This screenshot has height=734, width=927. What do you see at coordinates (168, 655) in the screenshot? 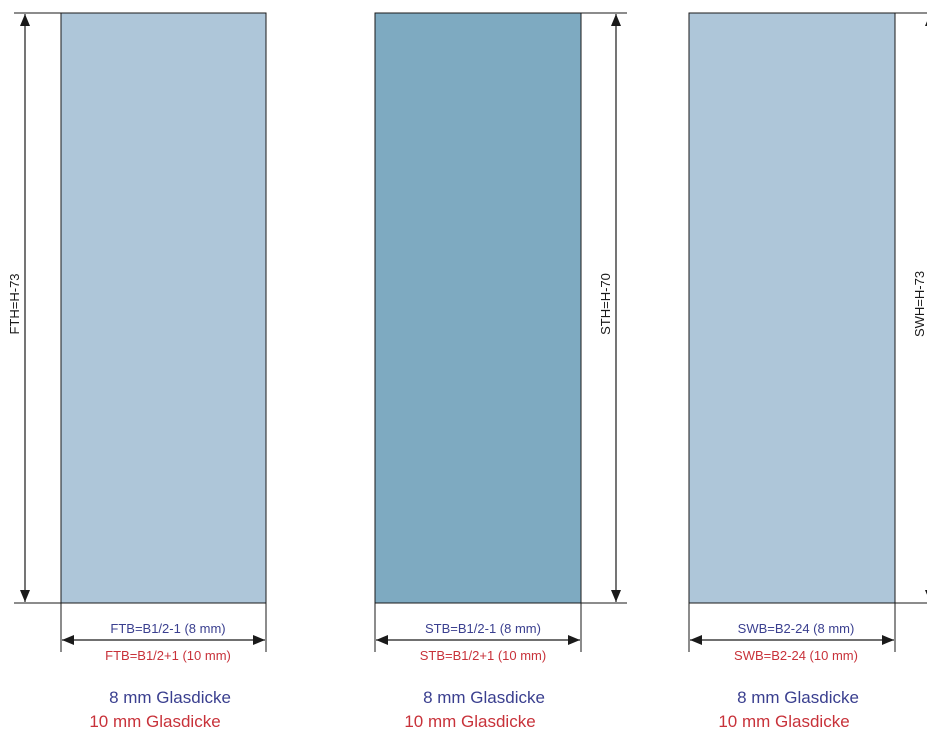
I see `width-label-10mm: FTB=B1/2+1 (10 mm)` at bounding box center [168, 655].